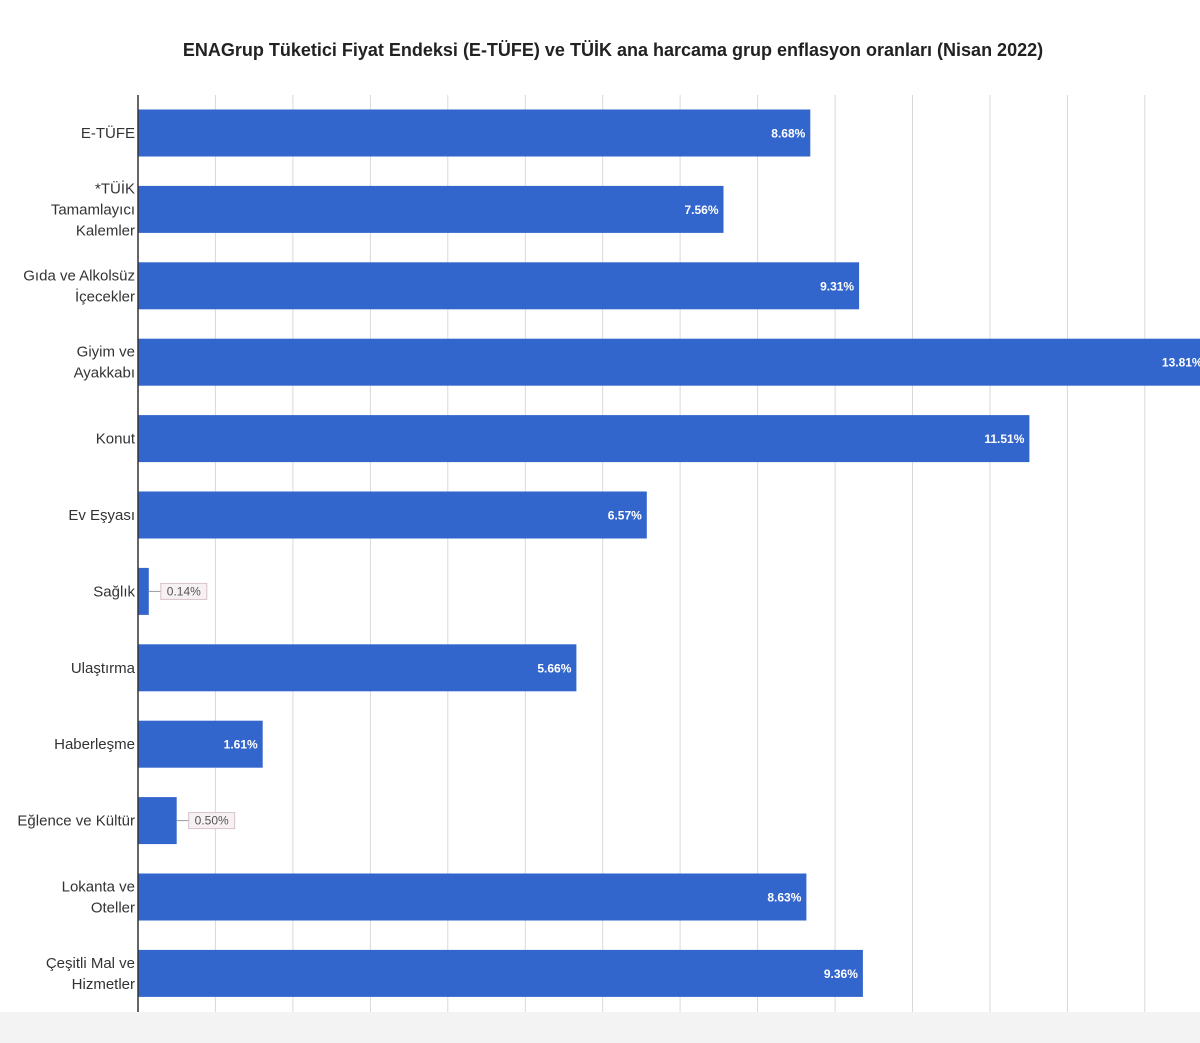  Describe the element at coordinates (600, 1027) in the screenshot. I see `footer-strip` at that location.